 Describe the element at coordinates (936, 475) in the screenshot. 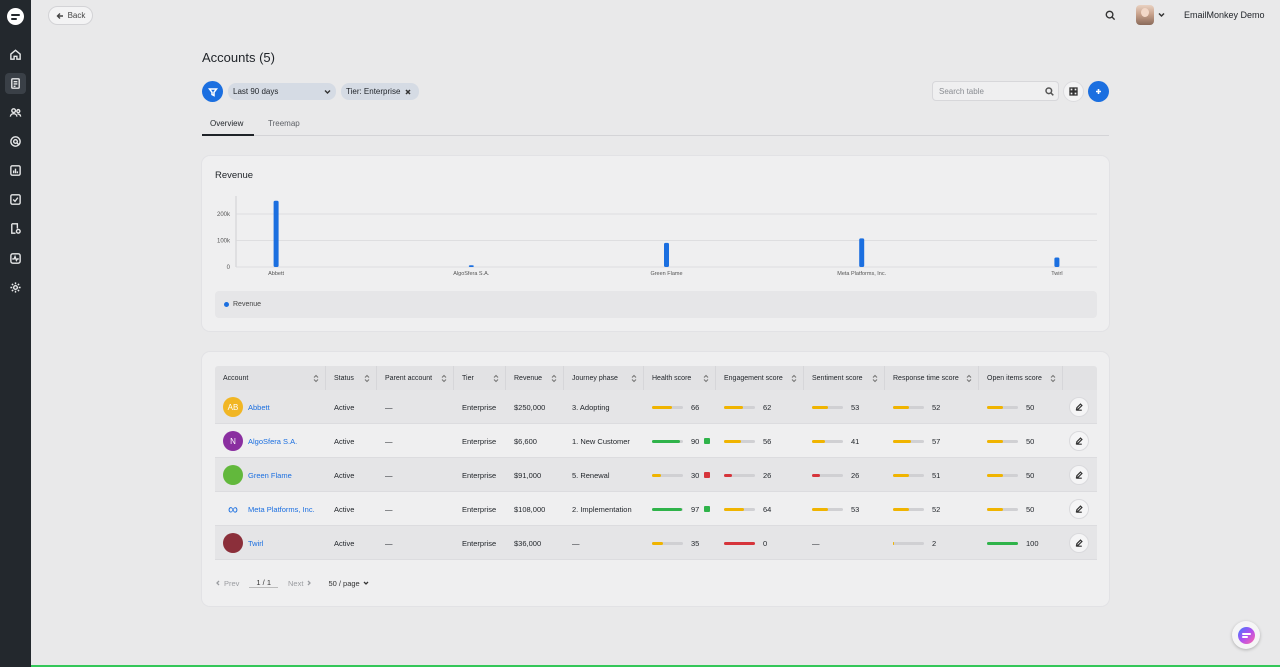

I see `score-value: 51` at that location.